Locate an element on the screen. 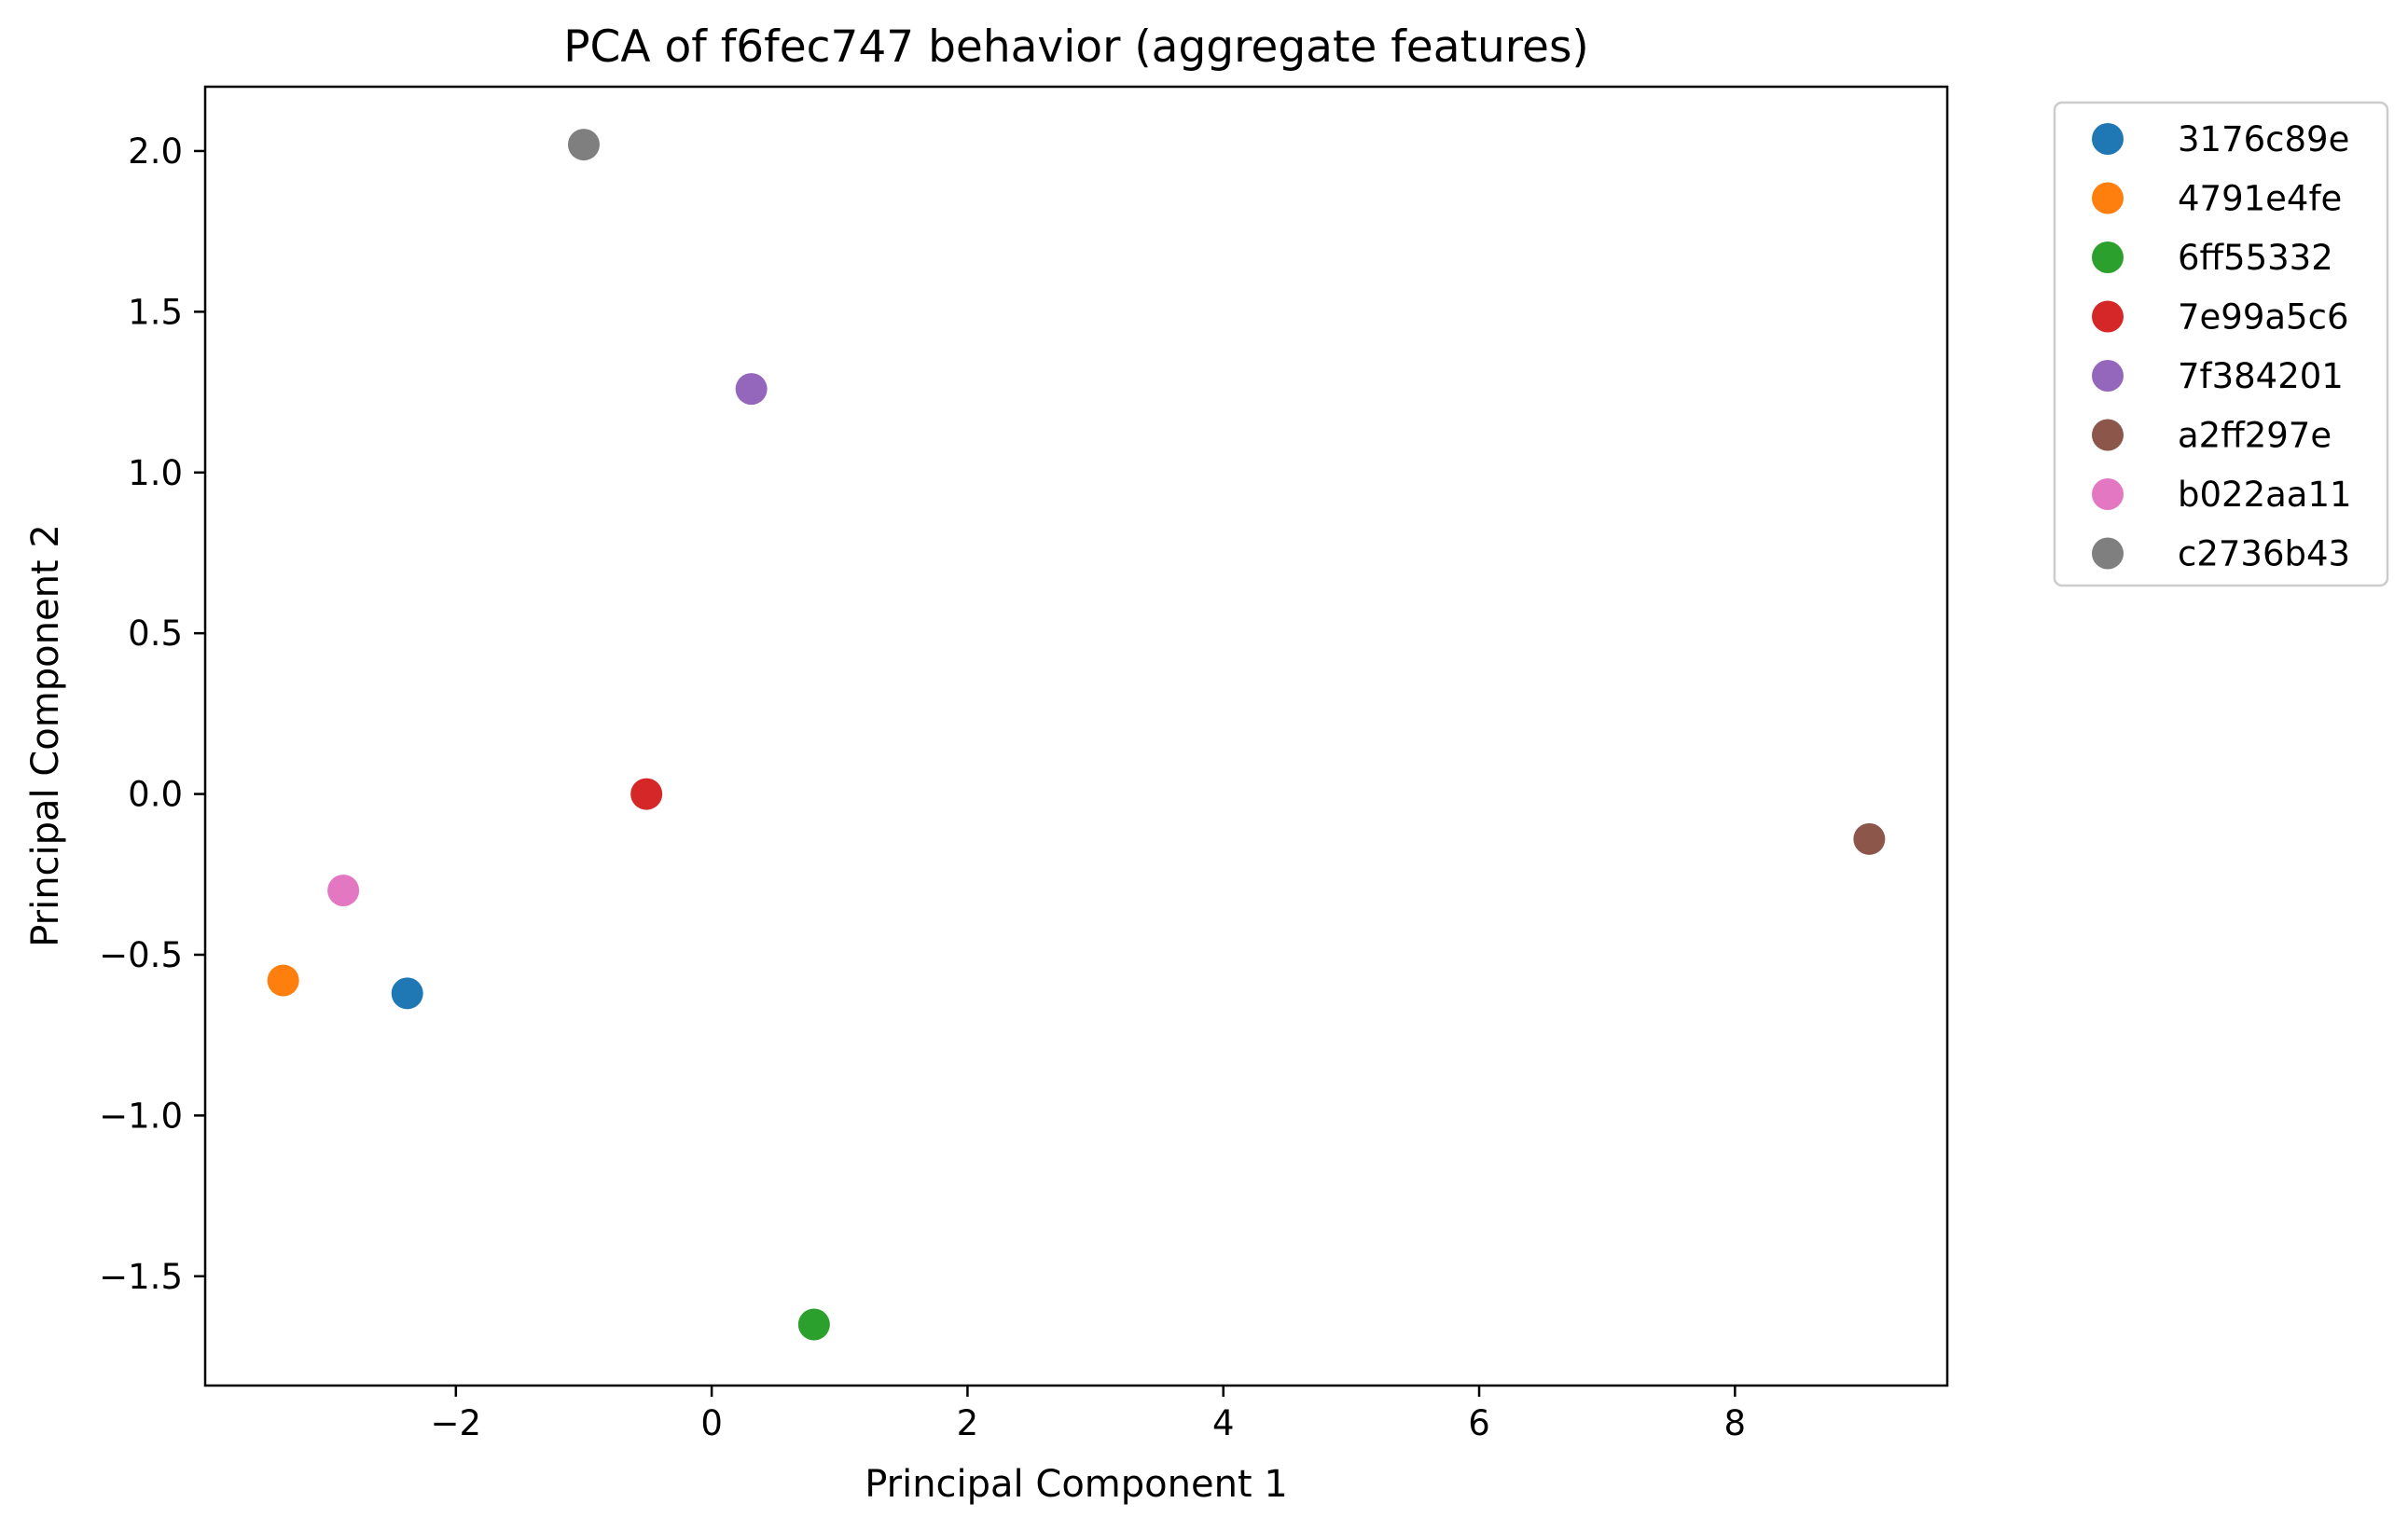 Image resolution: width=2408 pixels, height=1531 pixels. x-tick-label: 6 is located at coordinates (1479, 1423).